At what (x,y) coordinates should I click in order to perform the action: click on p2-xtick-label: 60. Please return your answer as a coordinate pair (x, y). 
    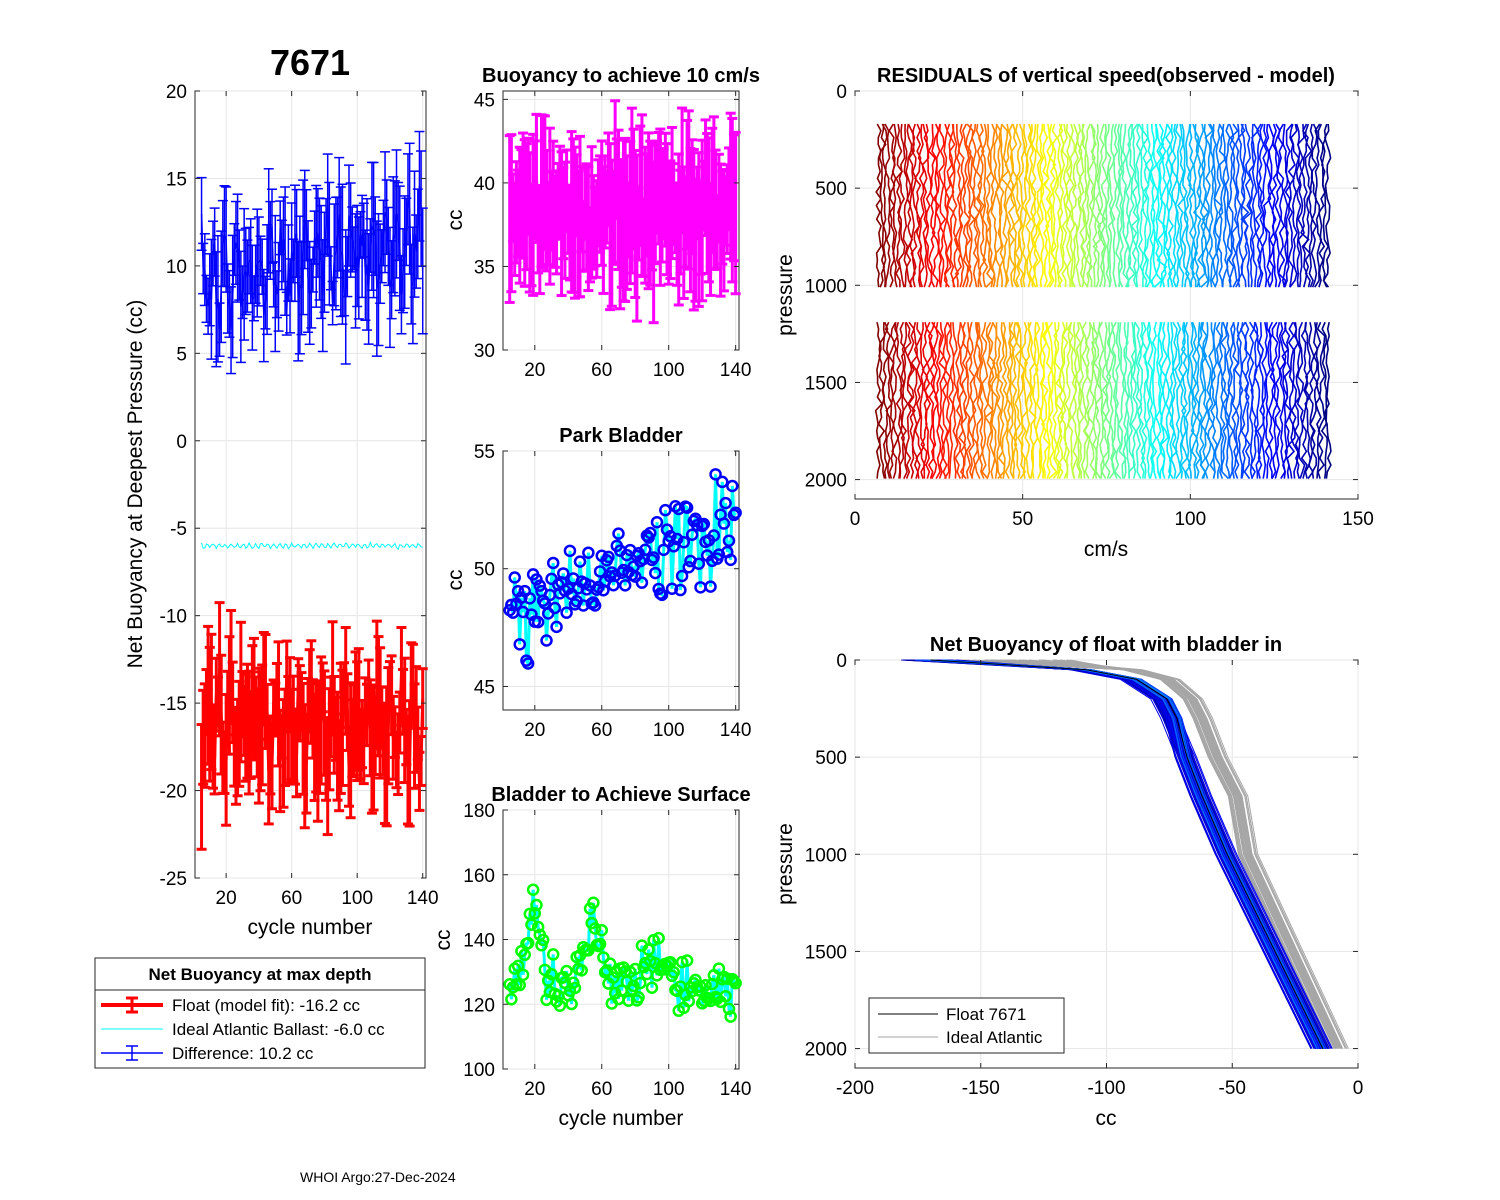
    Looking at the image, I should click on (601, 370).